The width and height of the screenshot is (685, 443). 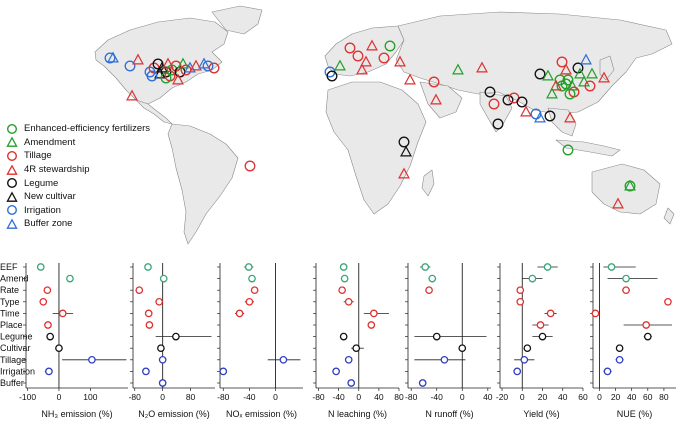 I want to click on row-label-buffer: Buffer, so click(x=12, y=383).